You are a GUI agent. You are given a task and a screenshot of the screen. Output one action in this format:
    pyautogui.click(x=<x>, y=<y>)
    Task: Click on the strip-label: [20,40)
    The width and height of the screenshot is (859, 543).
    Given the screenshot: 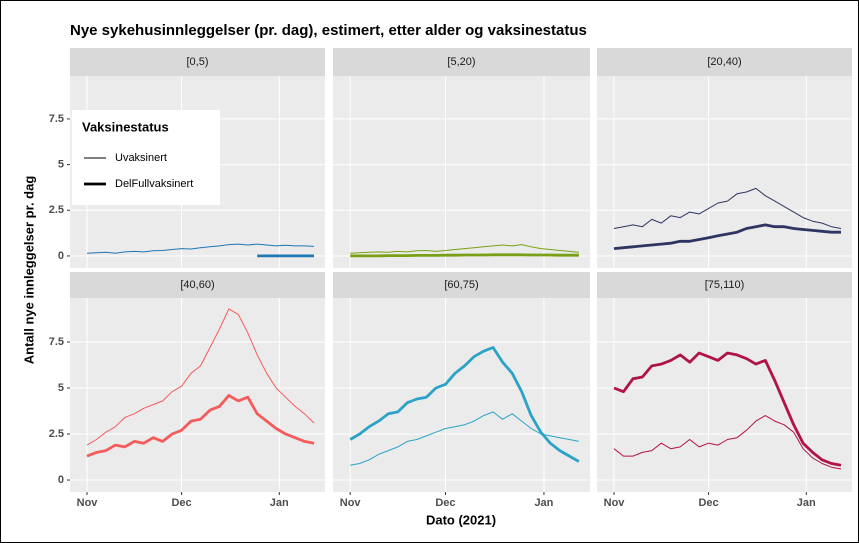 What is the action you would take?
    pyautogui.click(x=724, y=62)
    